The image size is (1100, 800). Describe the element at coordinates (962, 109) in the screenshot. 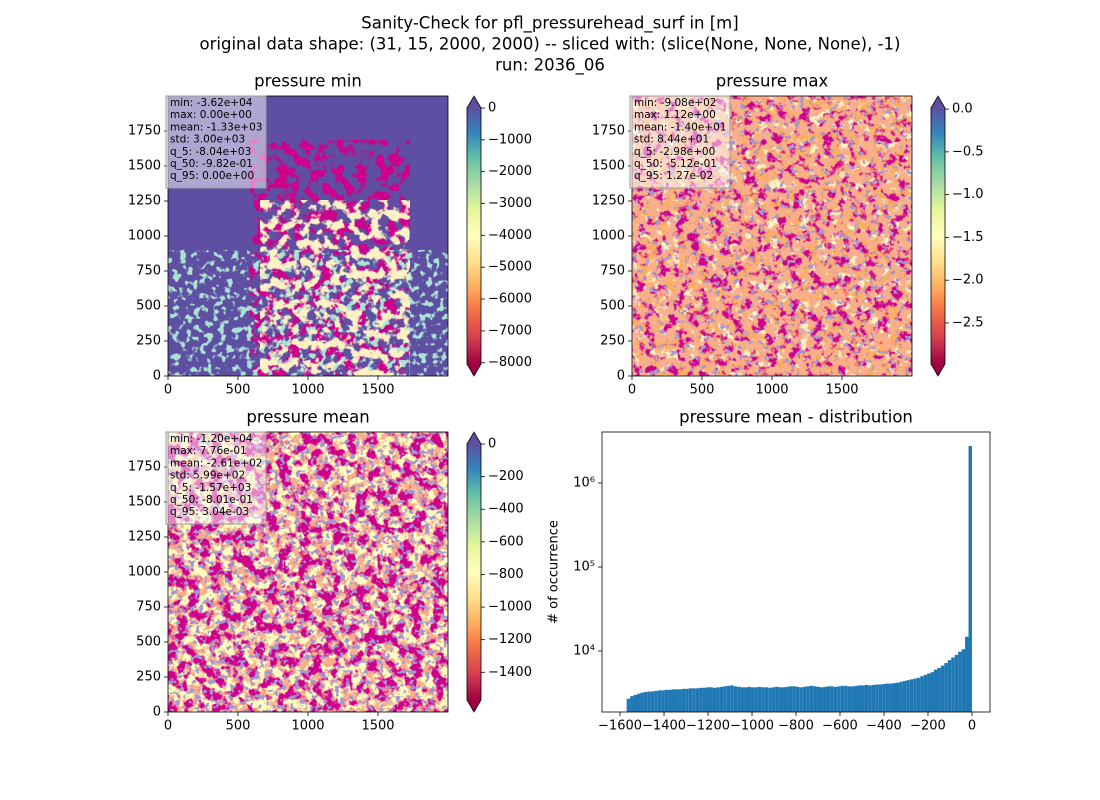

I see `colorbar-tick-label: 0.0` at that location.